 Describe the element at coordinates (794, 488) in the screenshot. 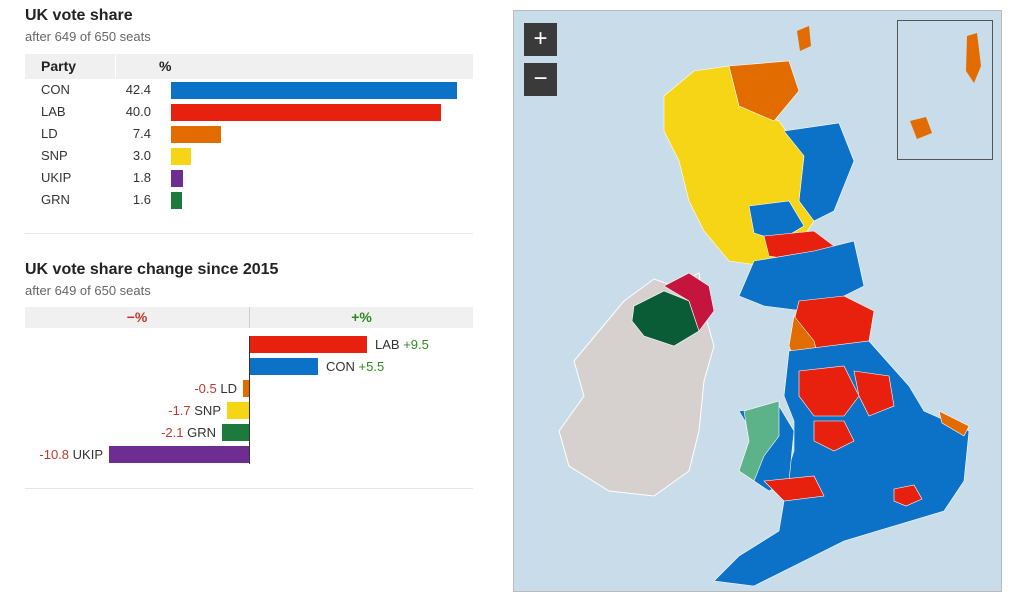

I see `wales-south-labour` at that location.